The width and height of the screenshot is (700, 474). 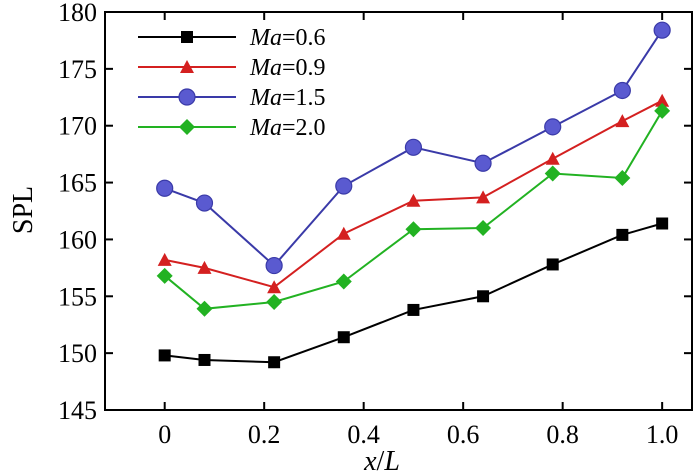 I want to click on legend-label: Ma=1.5, so click(x=287, y=98).